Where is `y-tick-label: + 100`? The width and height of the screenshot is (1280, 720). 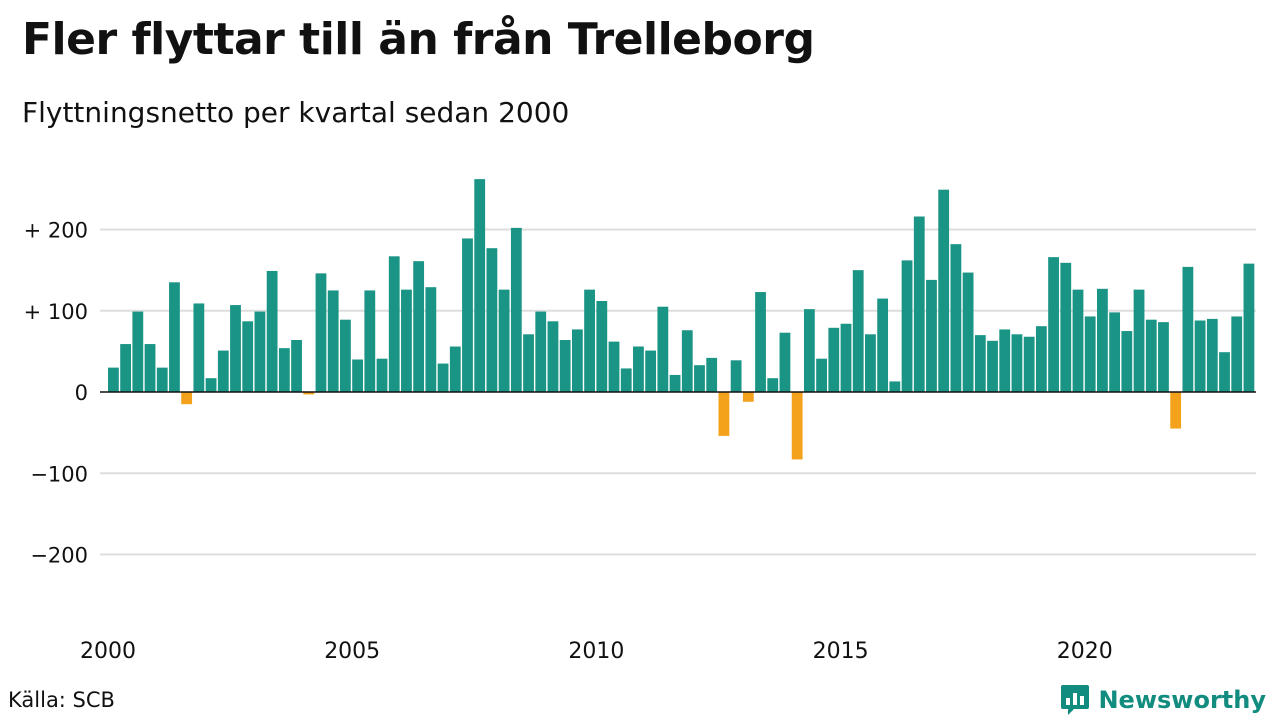 y-tick-label: + 100 is located at coordinates (56, 312).